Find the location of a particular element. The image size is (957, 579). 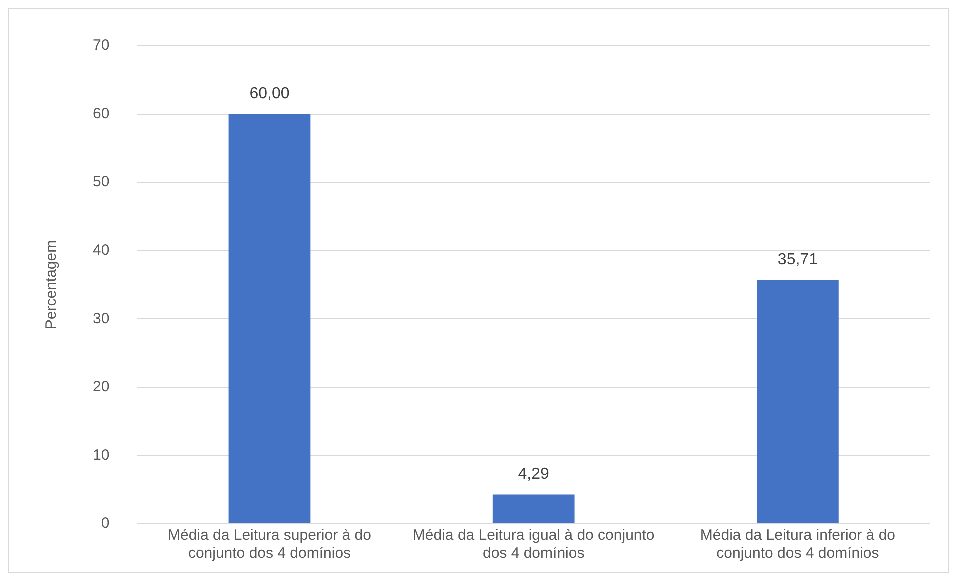

y-axis-title: Percentagem is located at coordinates (51, 285).